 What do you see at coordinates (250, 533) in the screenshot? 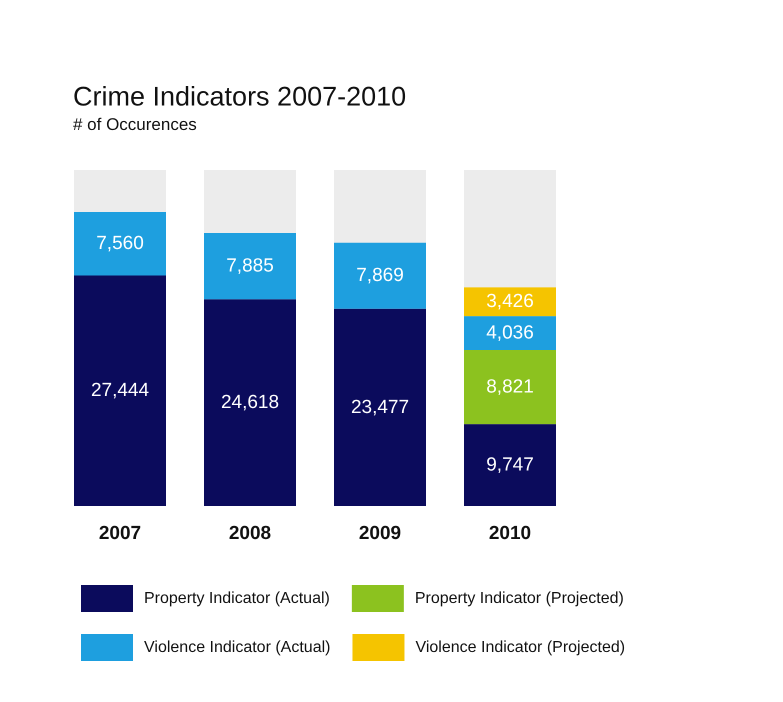
I see `x-tick-label: 2008` at bounding box center [250, 533].